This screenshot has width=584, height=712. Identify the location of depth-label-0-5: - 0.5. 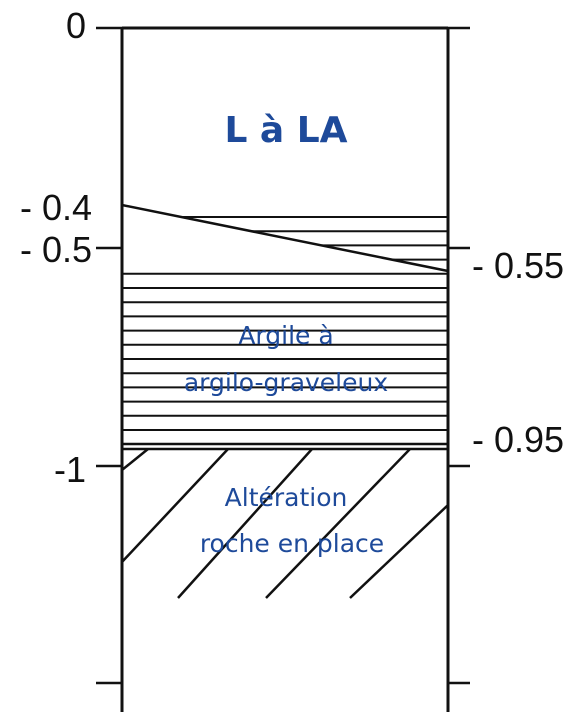
(56, 249).